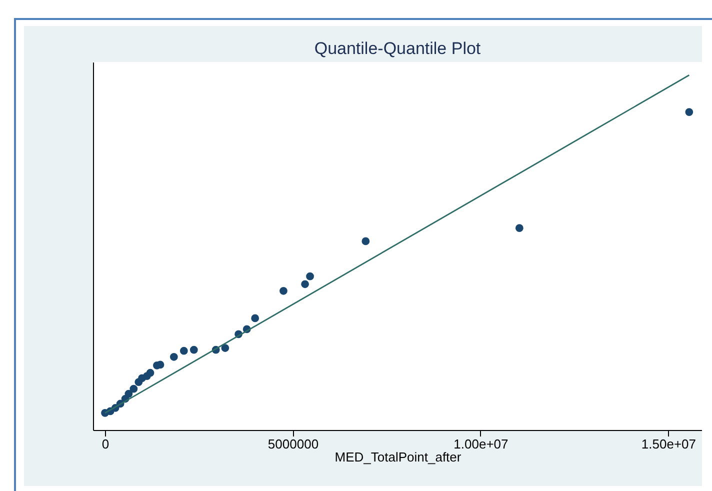 Image resolution: width=712 pixels, height=491 pixels. I want to click on x-tick-label: 0, so click(106, 444).